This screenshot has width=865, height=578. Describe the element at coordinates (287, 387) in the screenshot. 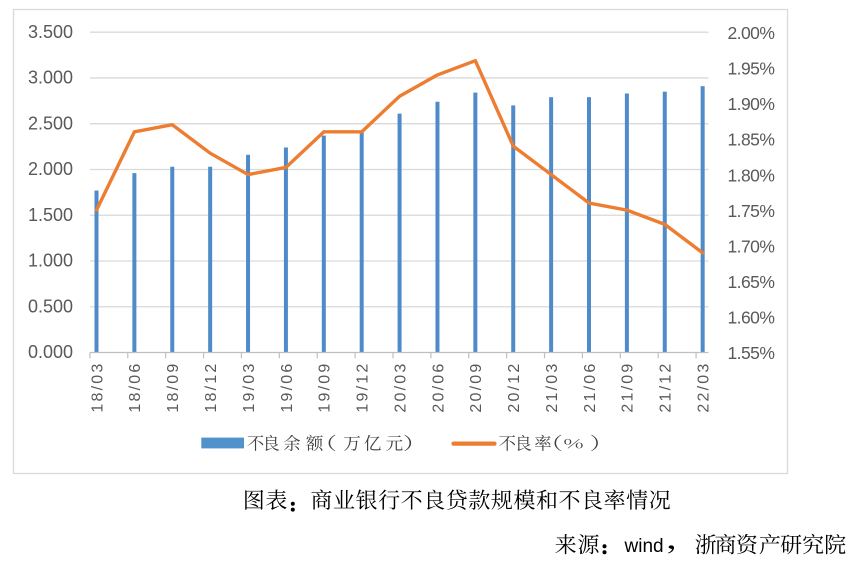

I see `svg-text: 19/06` at that location.